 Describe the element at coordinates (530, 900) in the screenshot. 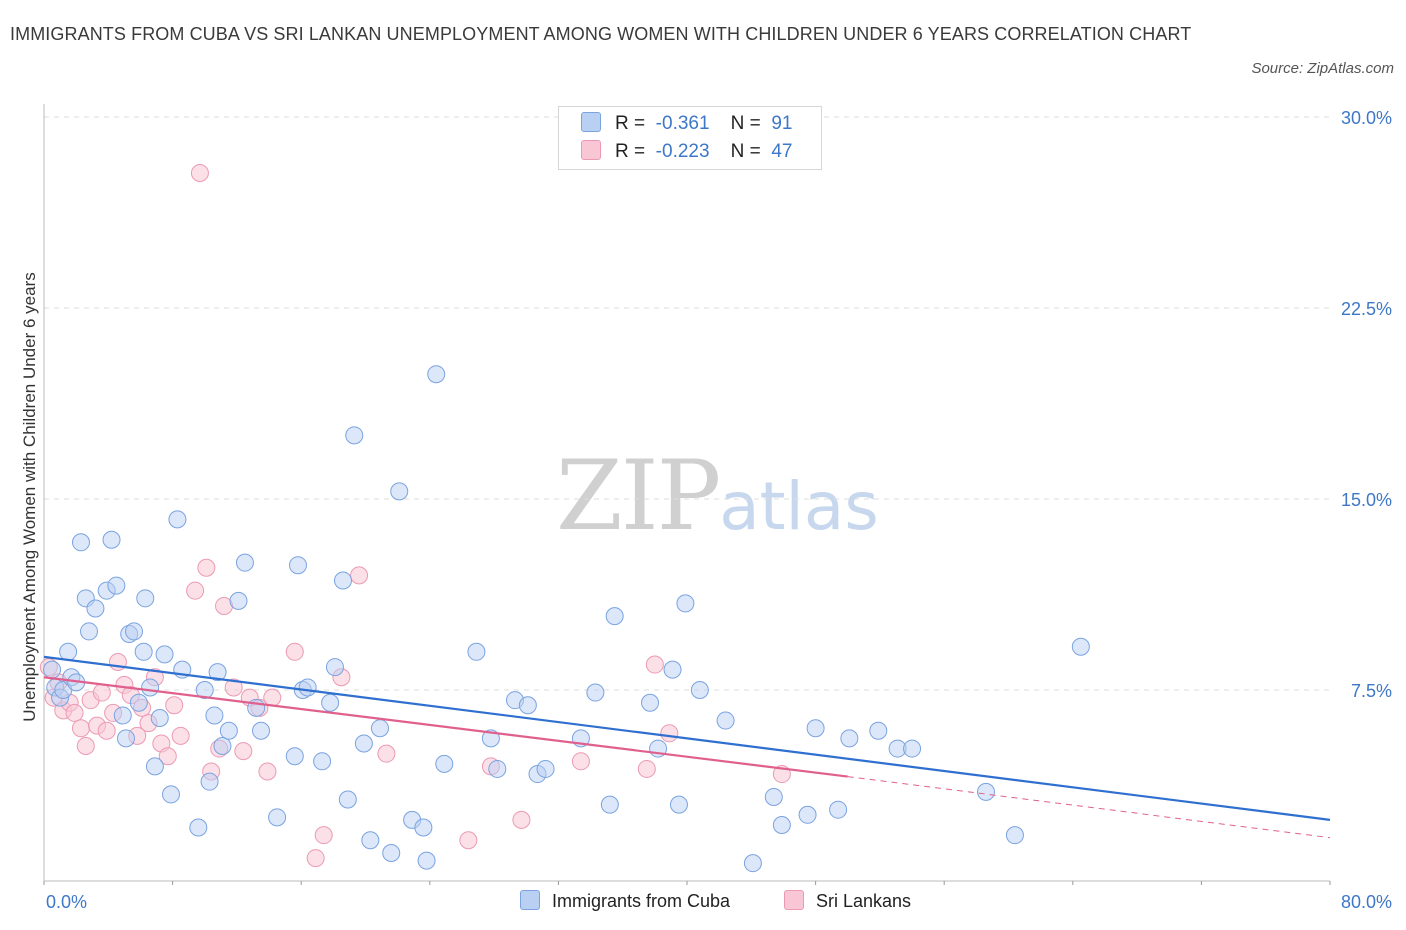

I see `bottom-legend-swatch-cuba` at that location.